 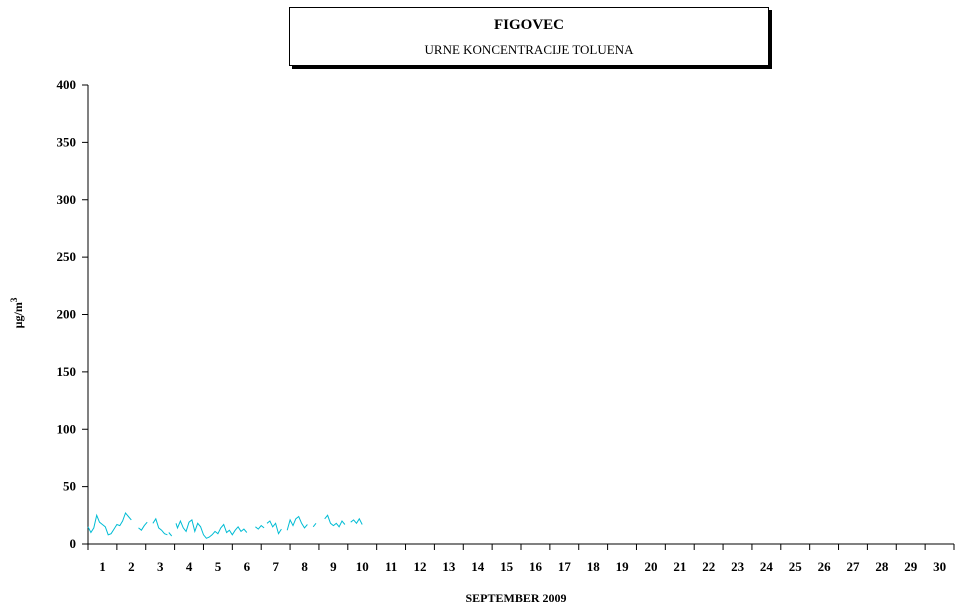 What do you see at coordinates (102, 566) in the screenshot?
I see `x-tick-label: 1` at bounding box center [102, 566].